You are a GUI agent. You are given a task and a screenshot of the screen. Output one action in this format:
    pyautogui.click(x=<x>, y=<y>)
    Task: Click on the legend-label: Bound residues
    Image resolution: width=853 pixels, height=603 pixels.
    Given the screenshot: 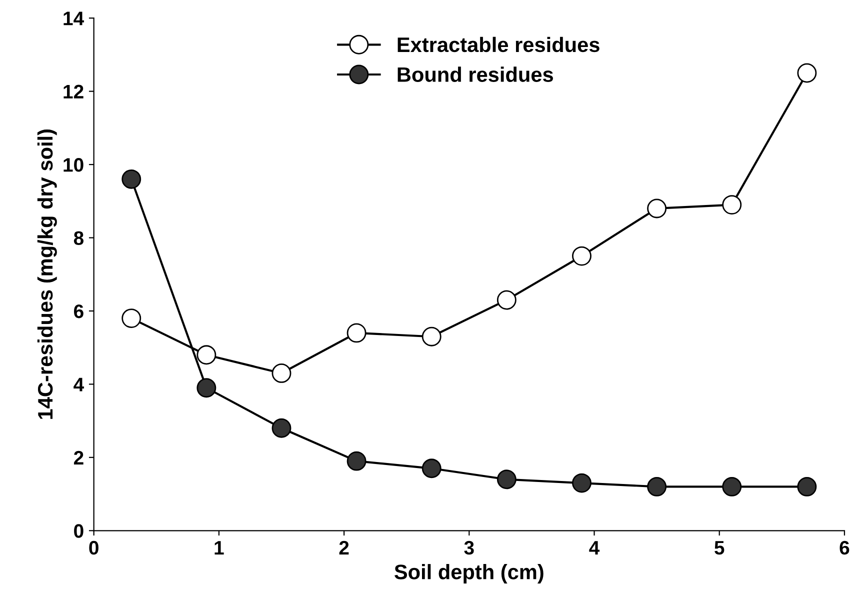 What is the action you would take?
    pyautogui.click(x=475, y=74)
    